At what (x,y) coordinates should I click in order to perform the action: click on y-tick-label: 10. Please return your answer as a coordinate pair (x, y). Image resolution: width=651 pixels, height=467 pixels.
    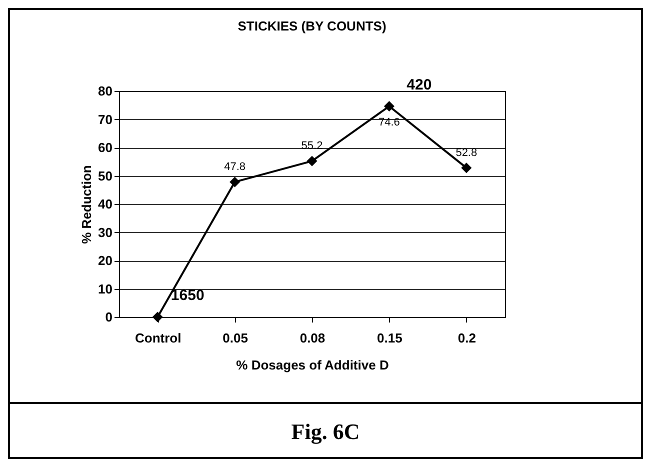
    Looking at the image, I should click on (105, 288).